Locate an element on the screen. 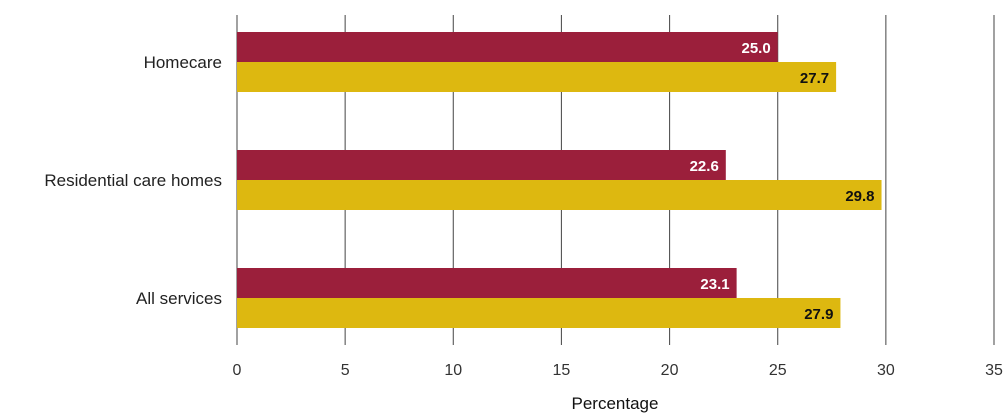 This screenshot has width=1006, height=417. value-labels: 25.0 27.7 22.6 29.8 23.1 27.9 is located at coordinates (782, 181).